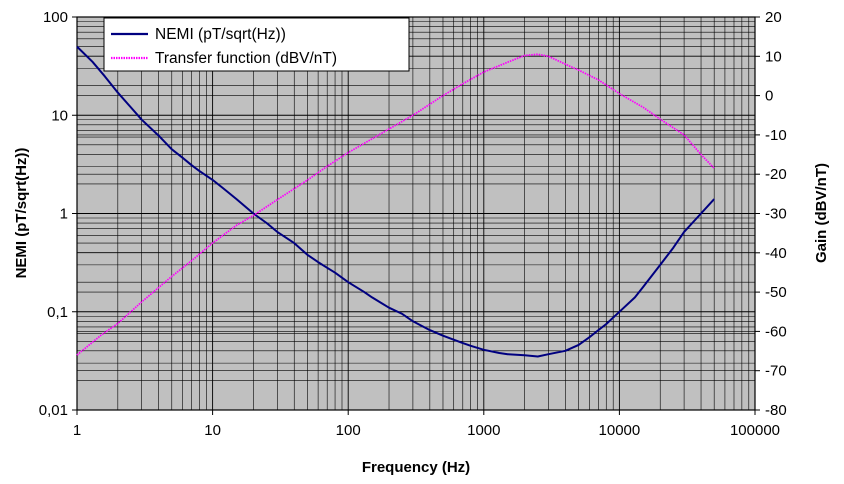  I want to click on x-tick-label: 10, so click(212, 430).